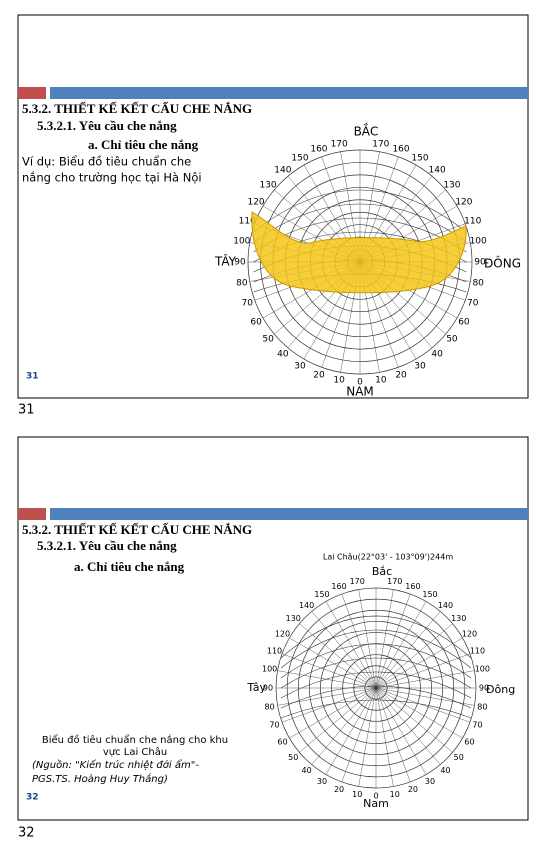  What do you see at coordinates (451, 185) in the screenshot?
I see `azimuth-label: 130` at bounding box center [451, 185].